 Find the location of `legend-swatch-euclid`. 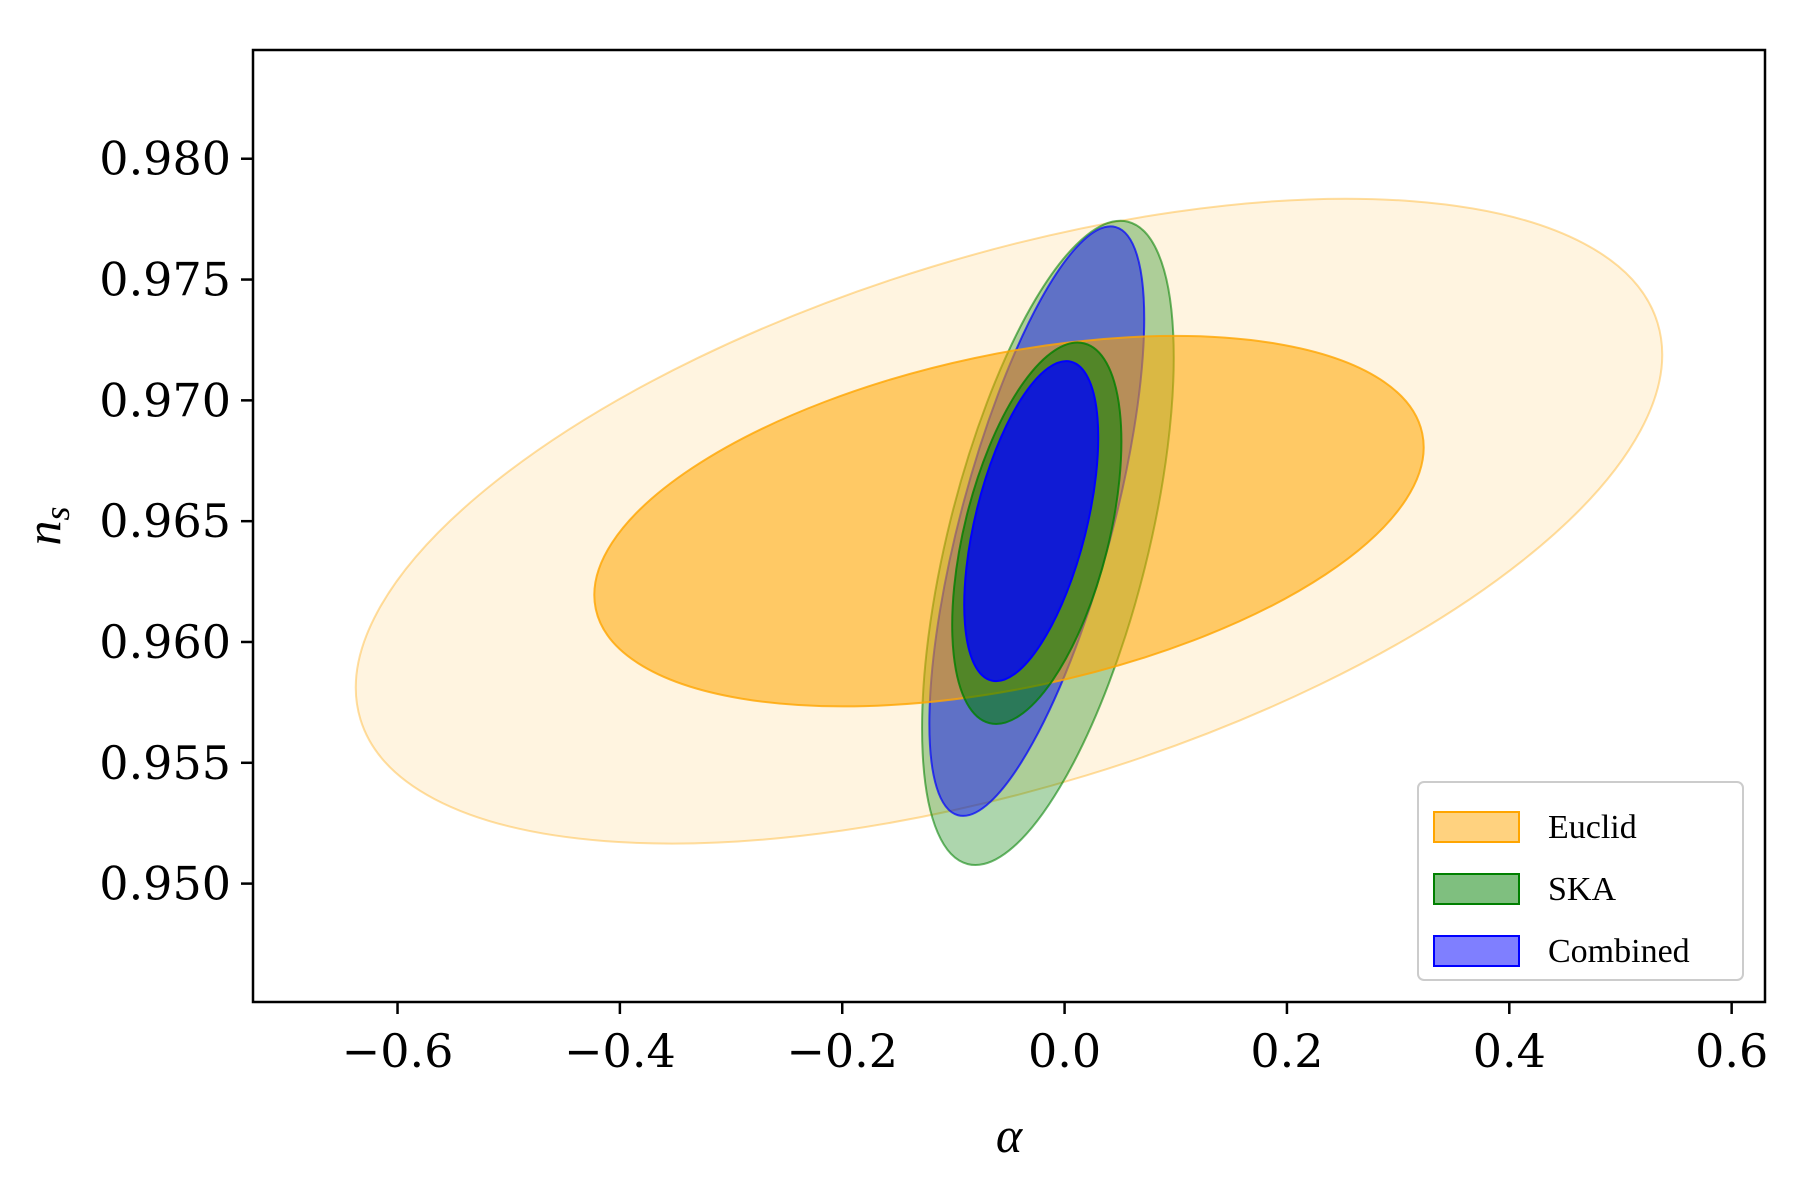

legend-swatch-euclid is located at coordinates (1476, 827).